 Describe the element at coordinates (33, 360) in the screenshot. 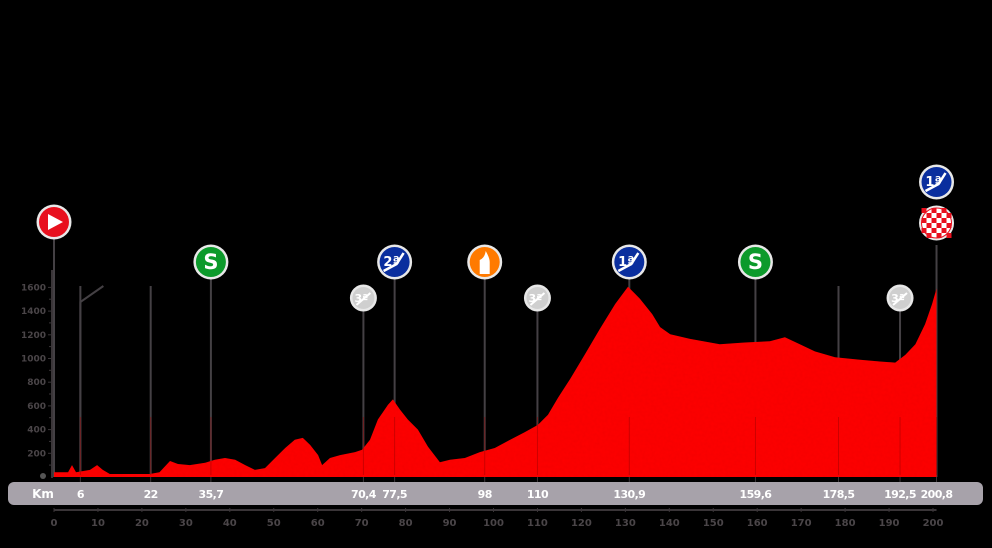

I see `y-tick-label: 1000` at that location.